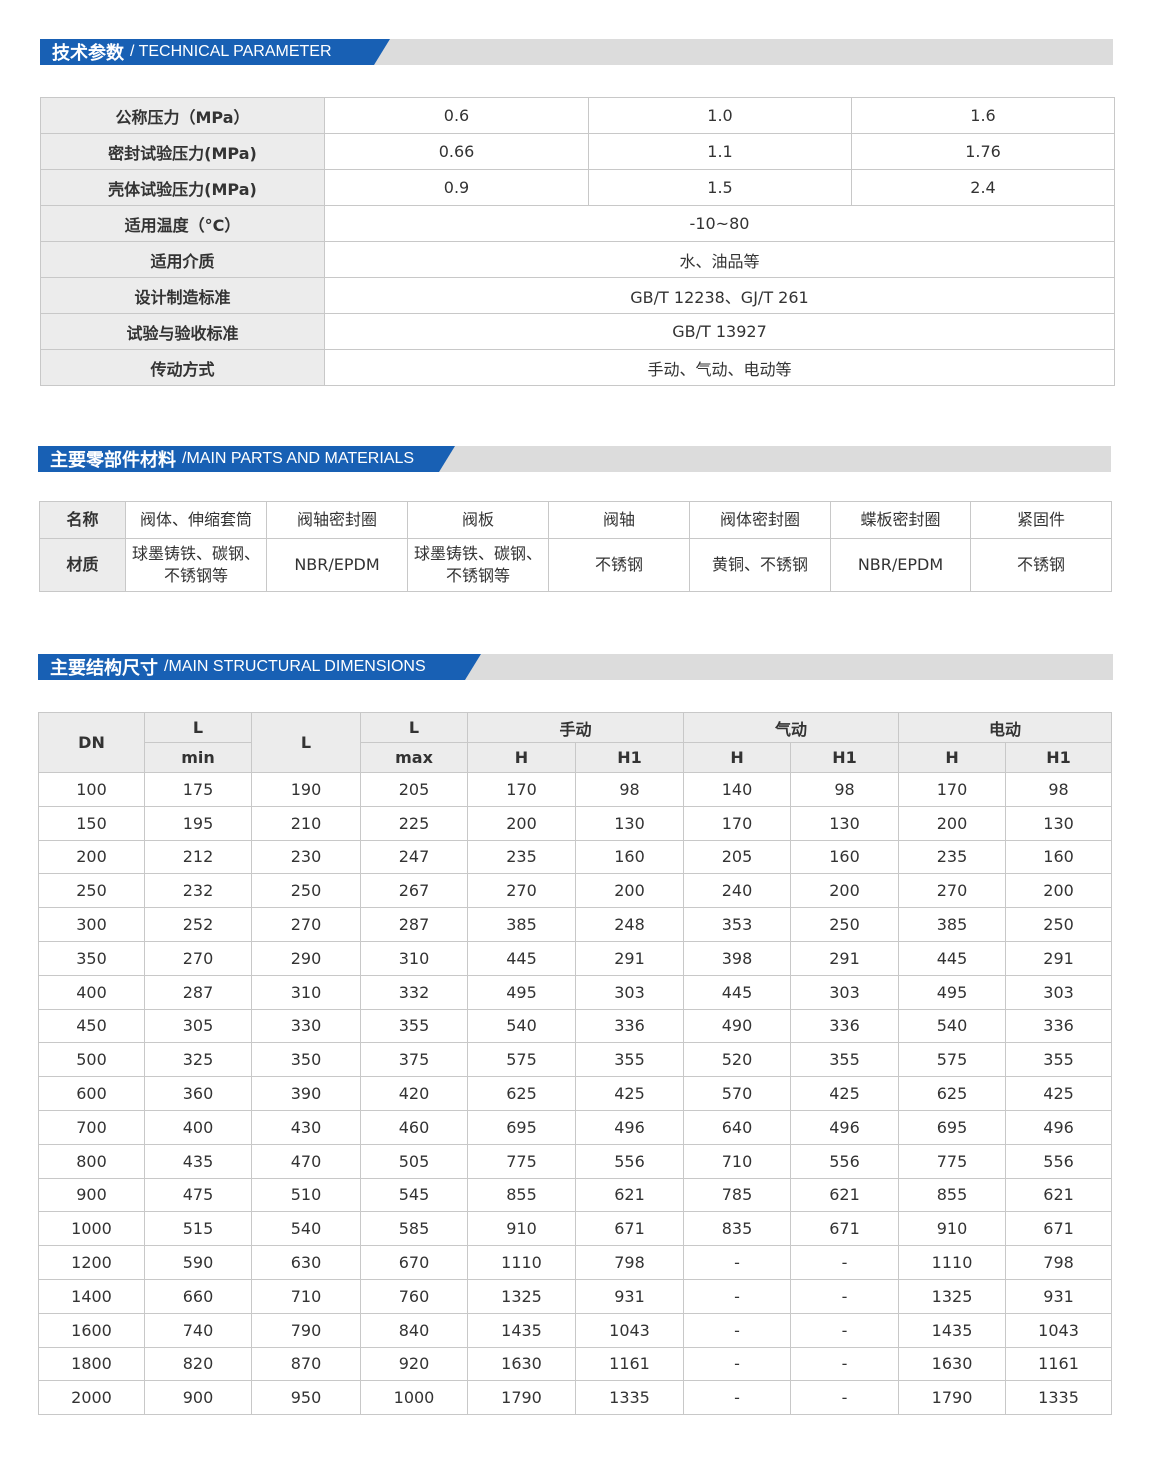  What do you see at coordinates (737, 1195) in the screenshot?
I see `dimension-cell: 785` at bounding box center [737, 1195].